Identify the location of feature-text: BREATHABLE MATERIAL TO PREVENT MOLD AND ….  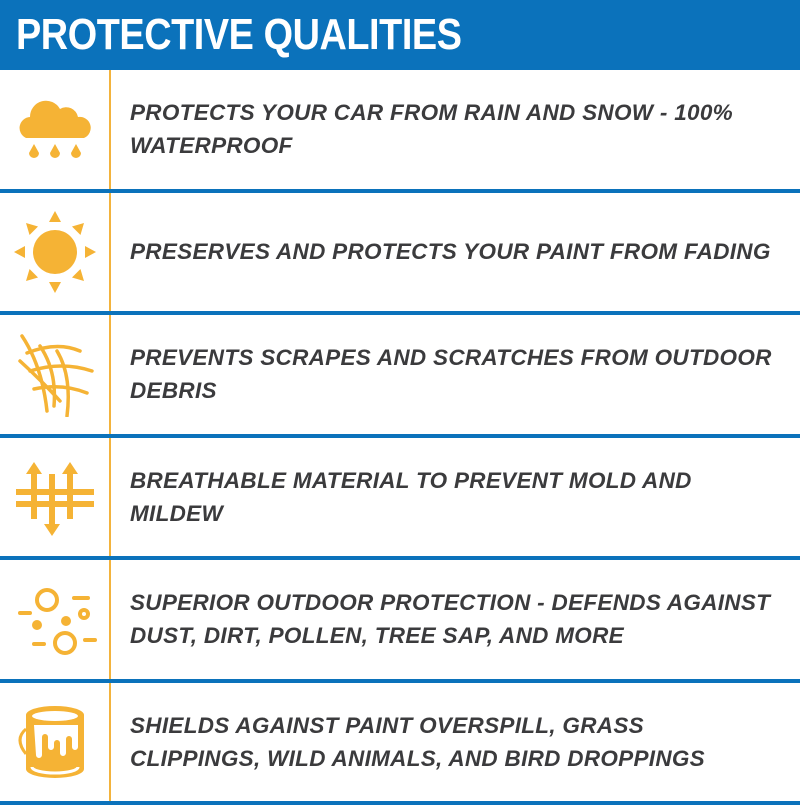
(455, 497).